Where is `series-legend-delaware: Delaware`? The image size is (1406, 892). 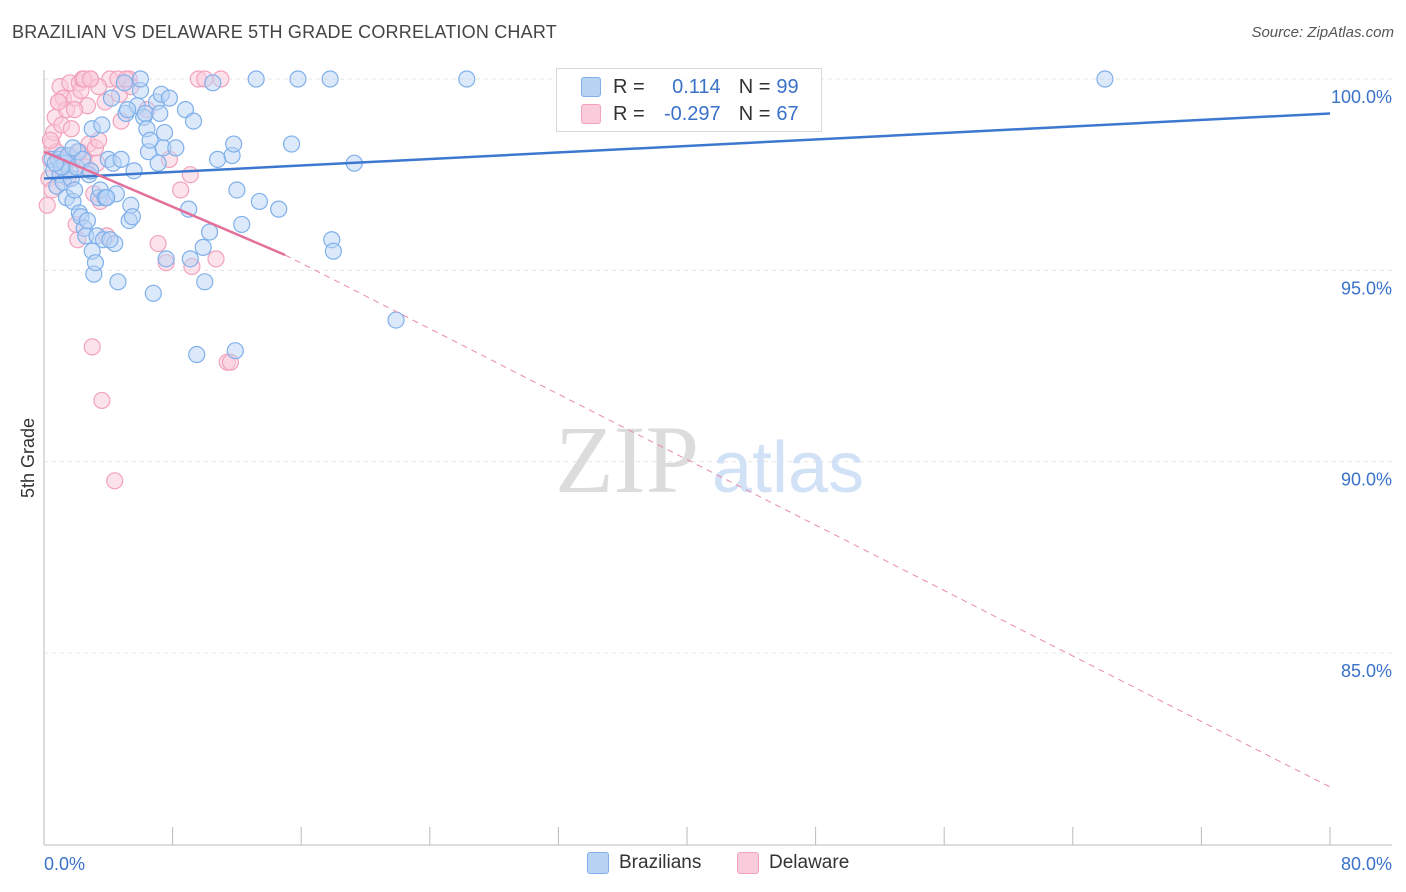 series-legend-delaware: Delaware is located at coordinates (793, 863).